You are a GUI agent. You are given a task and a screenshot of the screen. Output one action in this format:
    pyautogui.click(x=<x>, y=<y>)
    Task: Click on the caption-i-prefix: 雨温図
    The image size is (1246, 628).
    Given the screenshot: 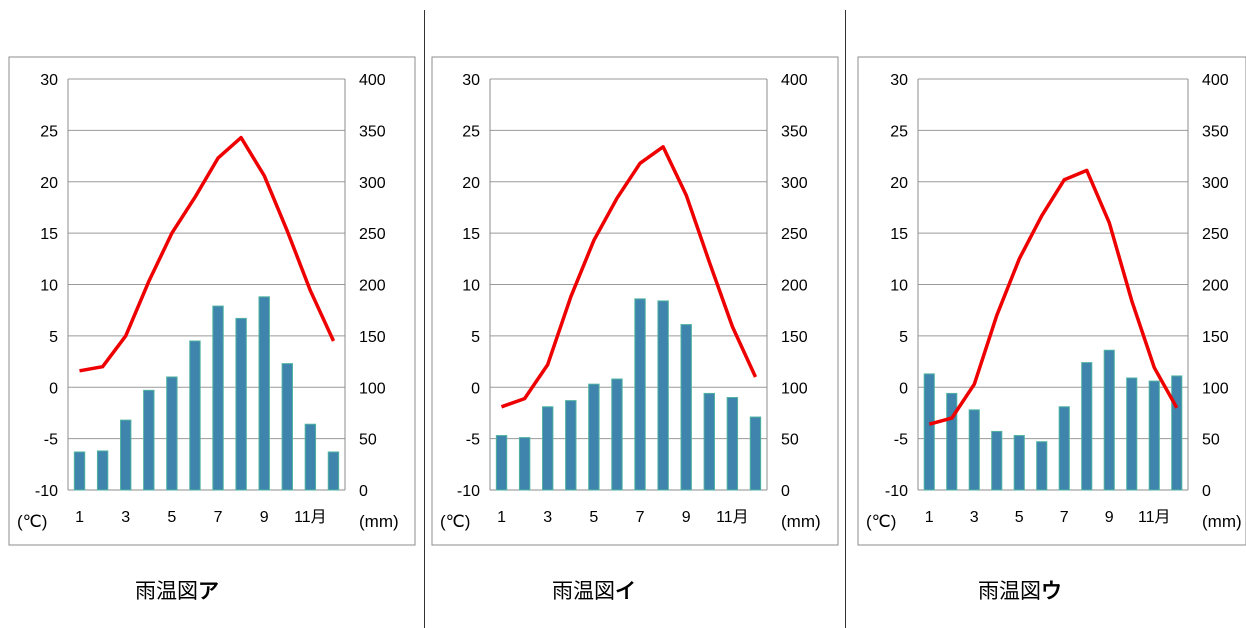 What is the action you would take?
    pyautogui.click(x=583, y=591)
    